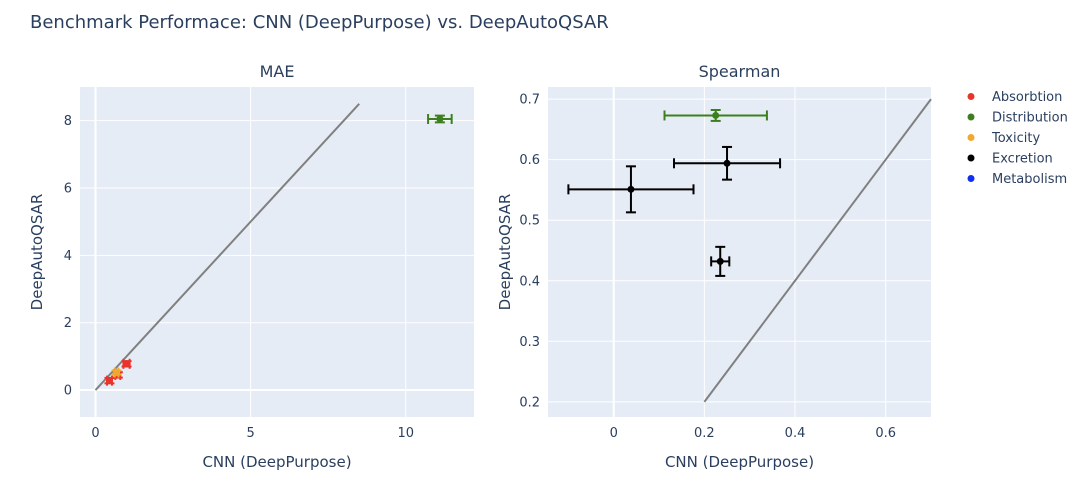 The height and width of the screenshot is (485, 1080). What do you see at coordinates (95, 433) in the screenshot?
I see `mae-x-tick-label: 0` at bounding box center [95, 433].